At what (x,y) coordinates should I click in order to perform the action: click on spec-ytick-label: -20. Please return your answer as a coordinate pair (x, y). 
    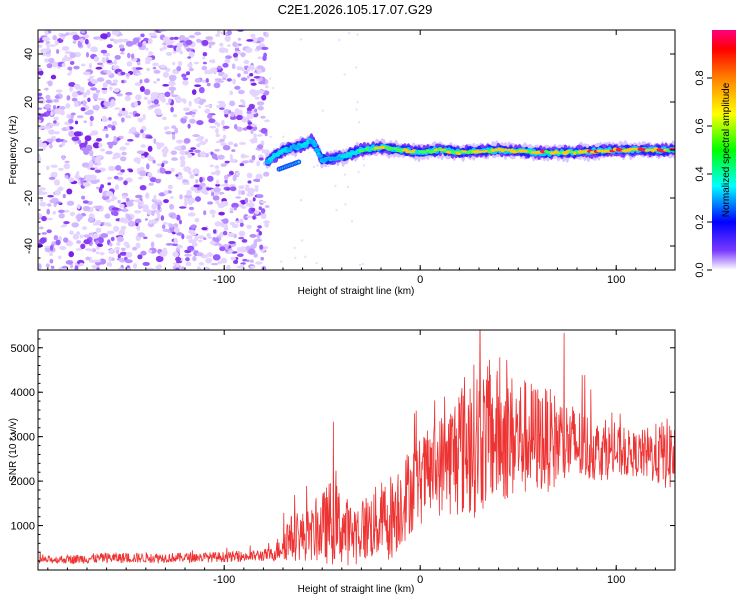
    Looking at the image, I should click on (29, 198).